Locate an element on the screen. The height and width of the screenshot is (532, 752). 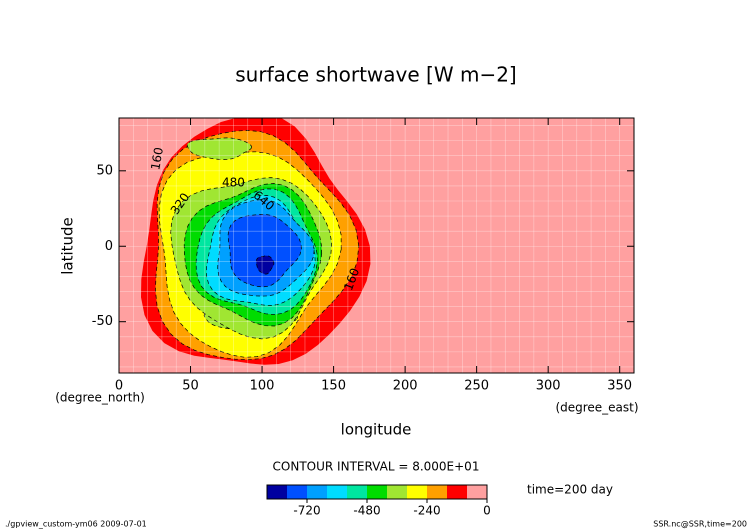
y-tick-label: -50 is located at coordinates (102, 321).